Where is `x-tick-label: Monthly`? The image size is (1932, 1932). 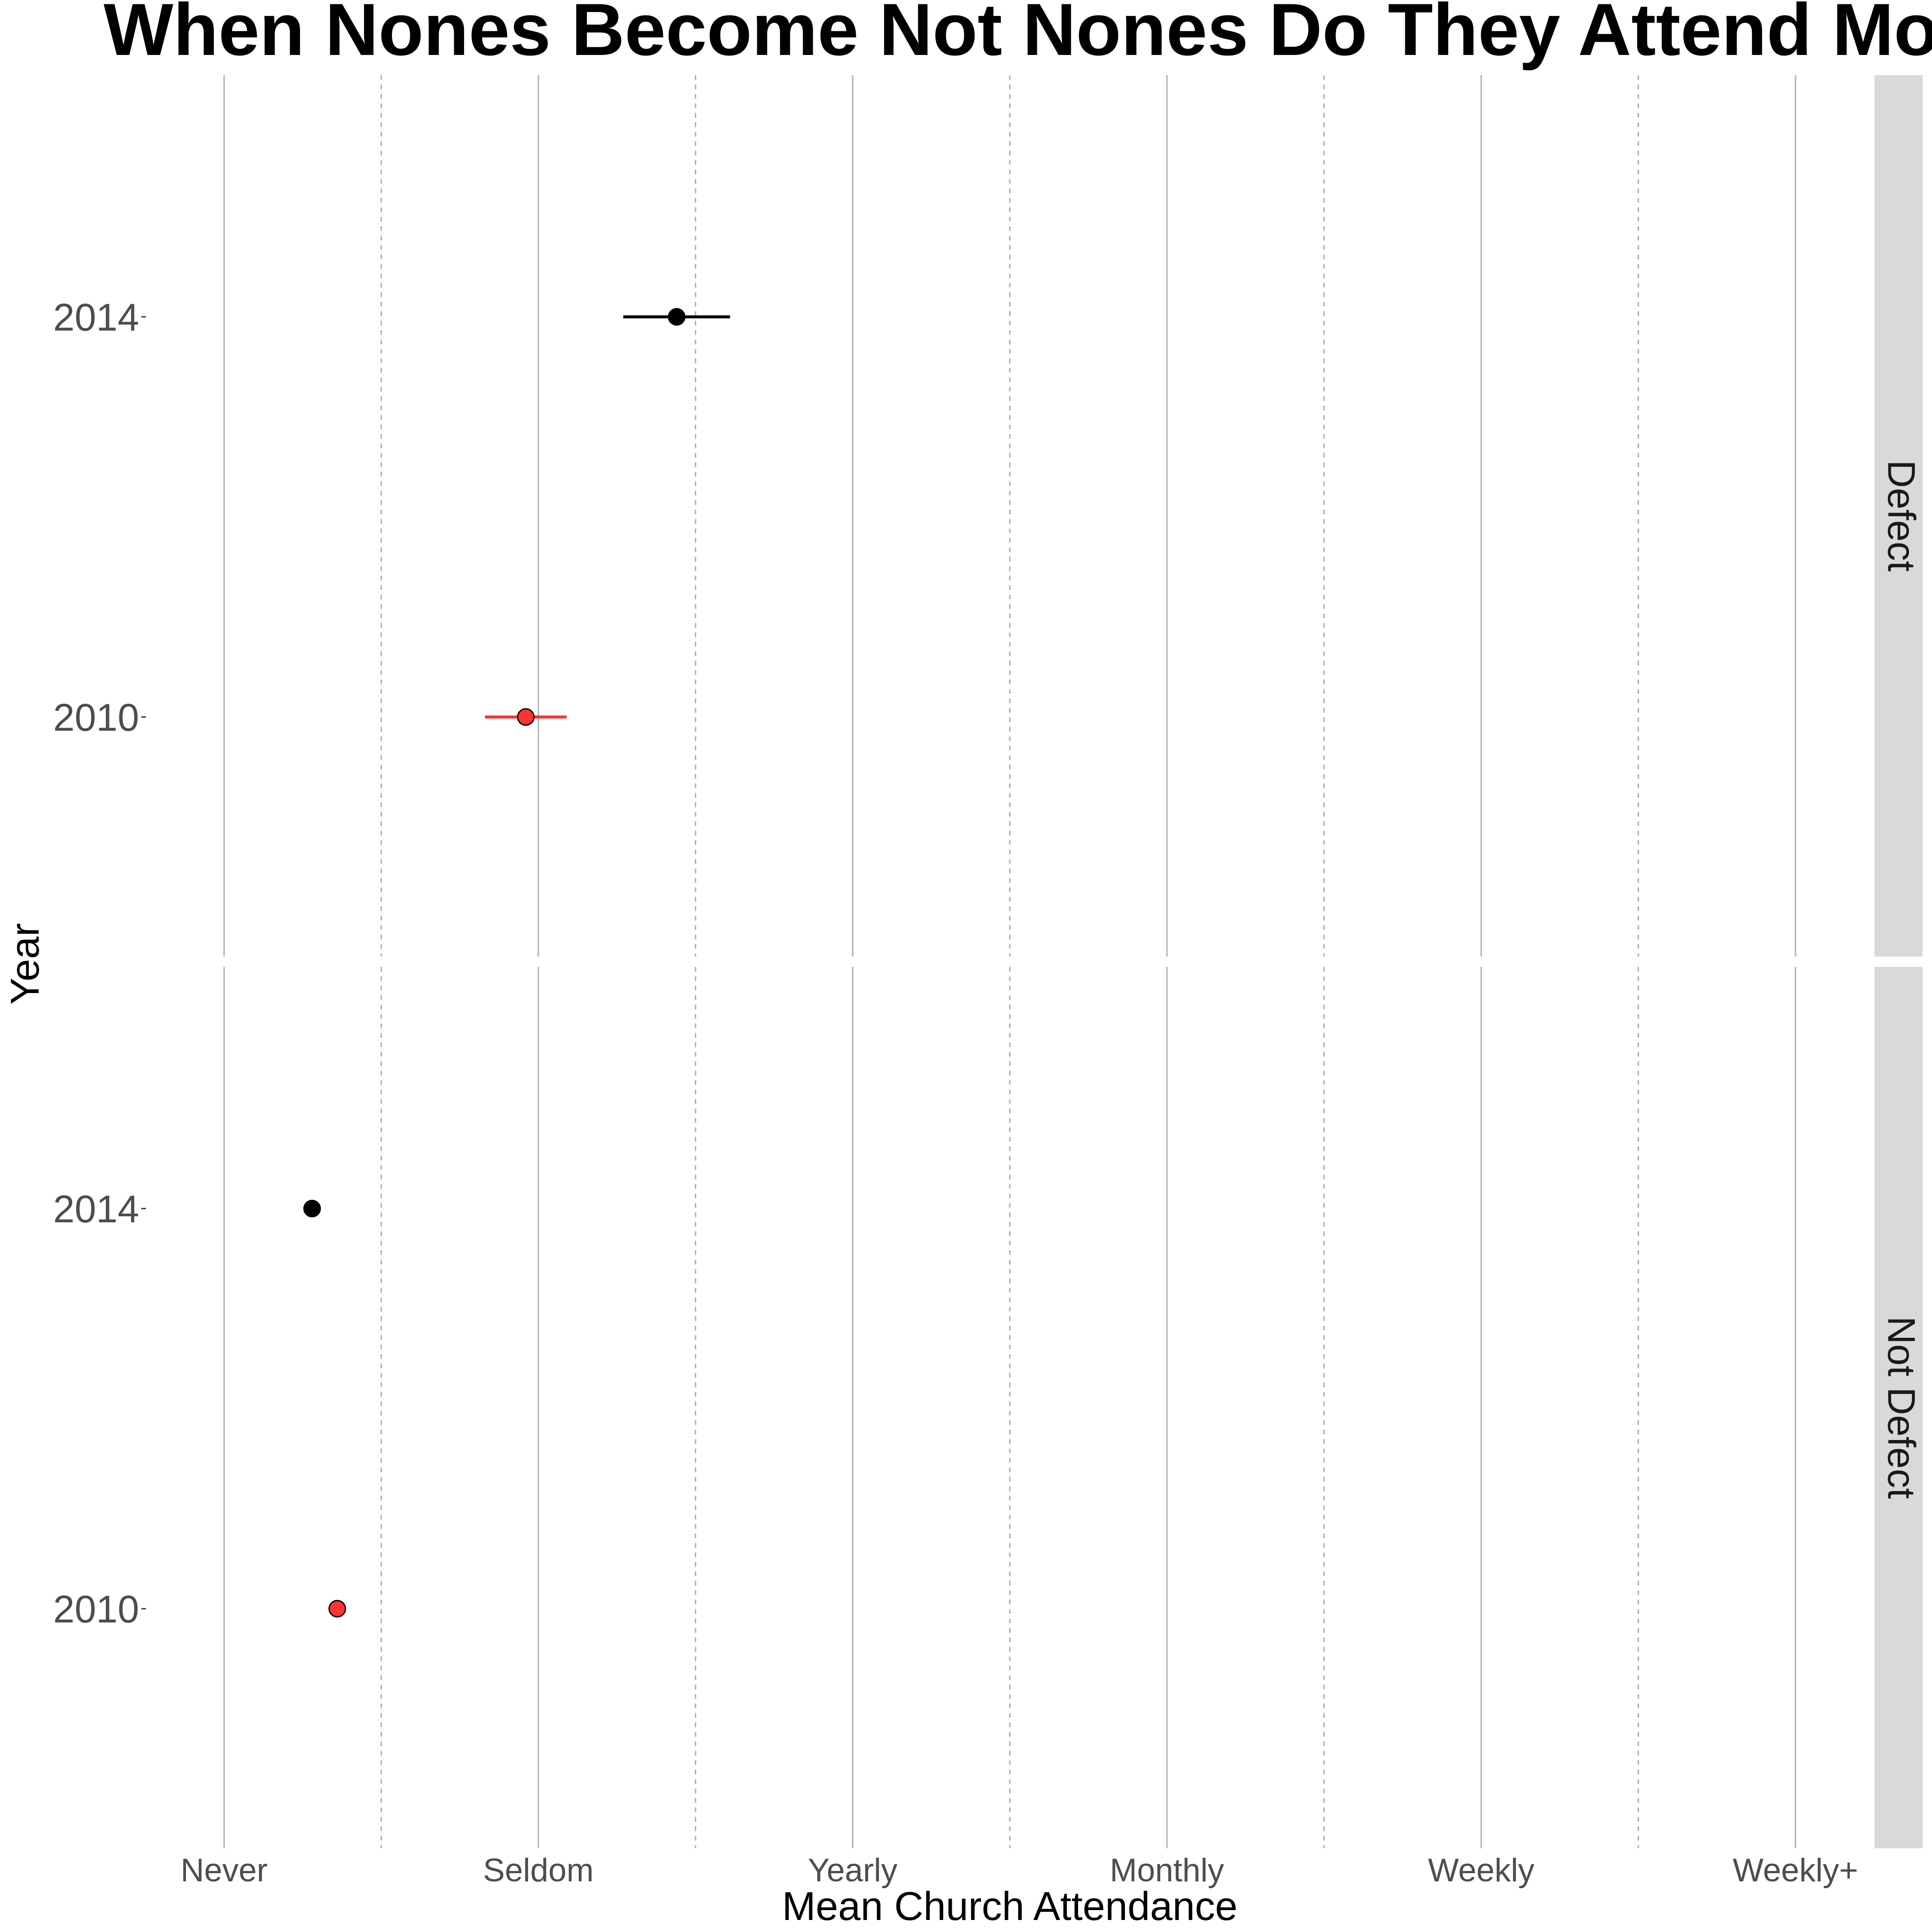
x-tick-label: Monthly is located at coordinates (1167, 1871).